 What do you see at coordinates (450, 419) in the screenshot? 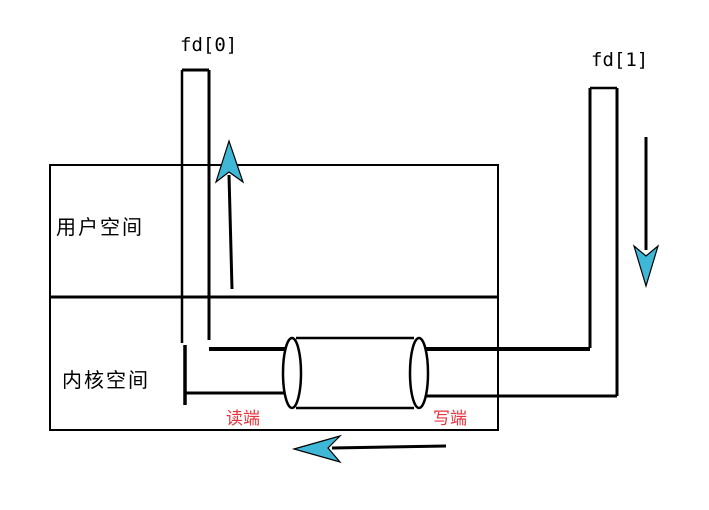
I see `write-end-label: 写端` at bounding box center [450, 419].